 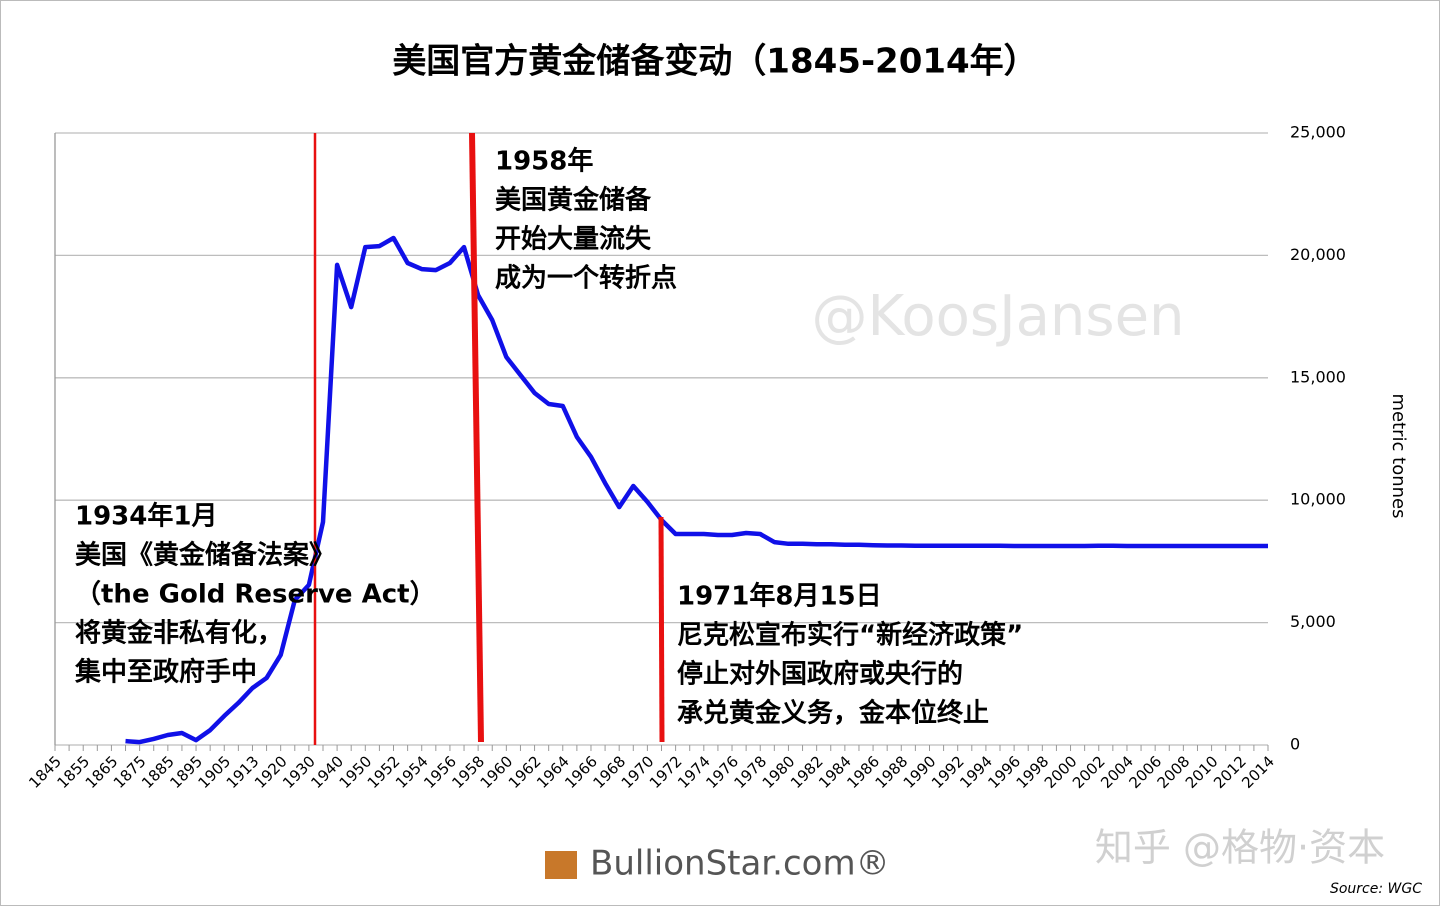 What do you see at coordinates (586, 278) in the screenshot?
I see `annotation: 成为一个转折点` at bounding box center [586, 278].